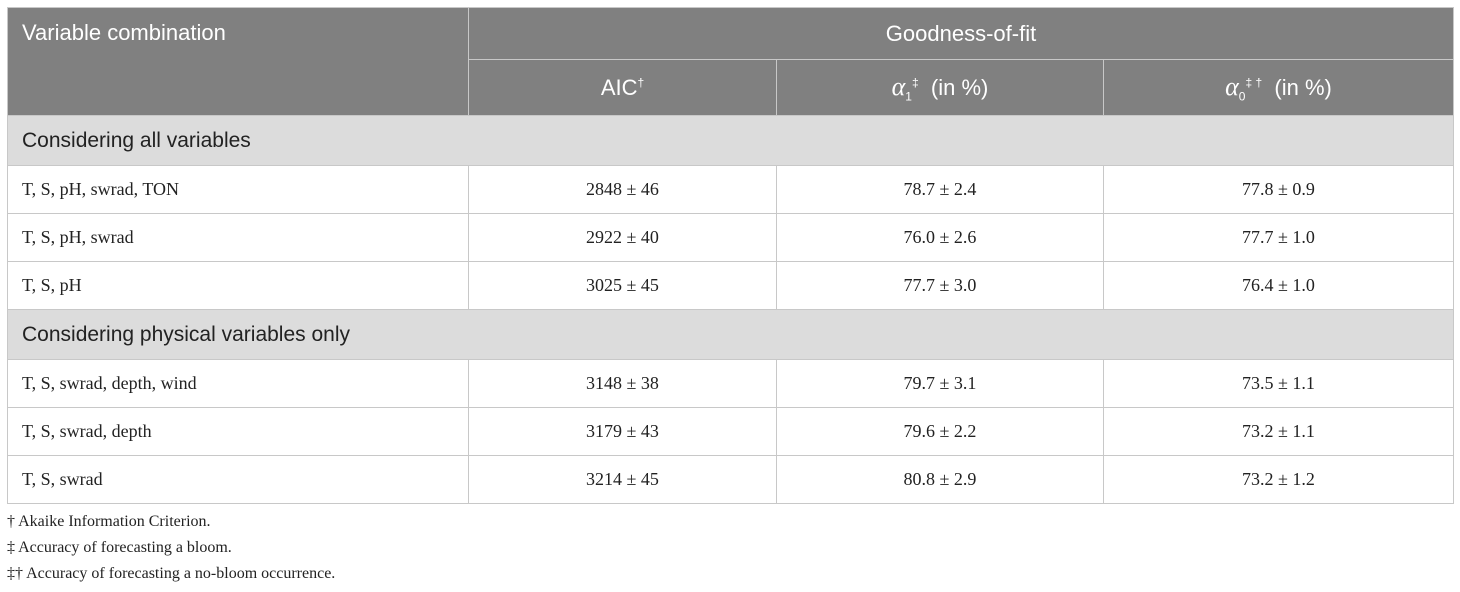  What do you see at coordinates (641, 82) in the screenshot?
I see `header-sup: †` at bounding box center [641, 82].